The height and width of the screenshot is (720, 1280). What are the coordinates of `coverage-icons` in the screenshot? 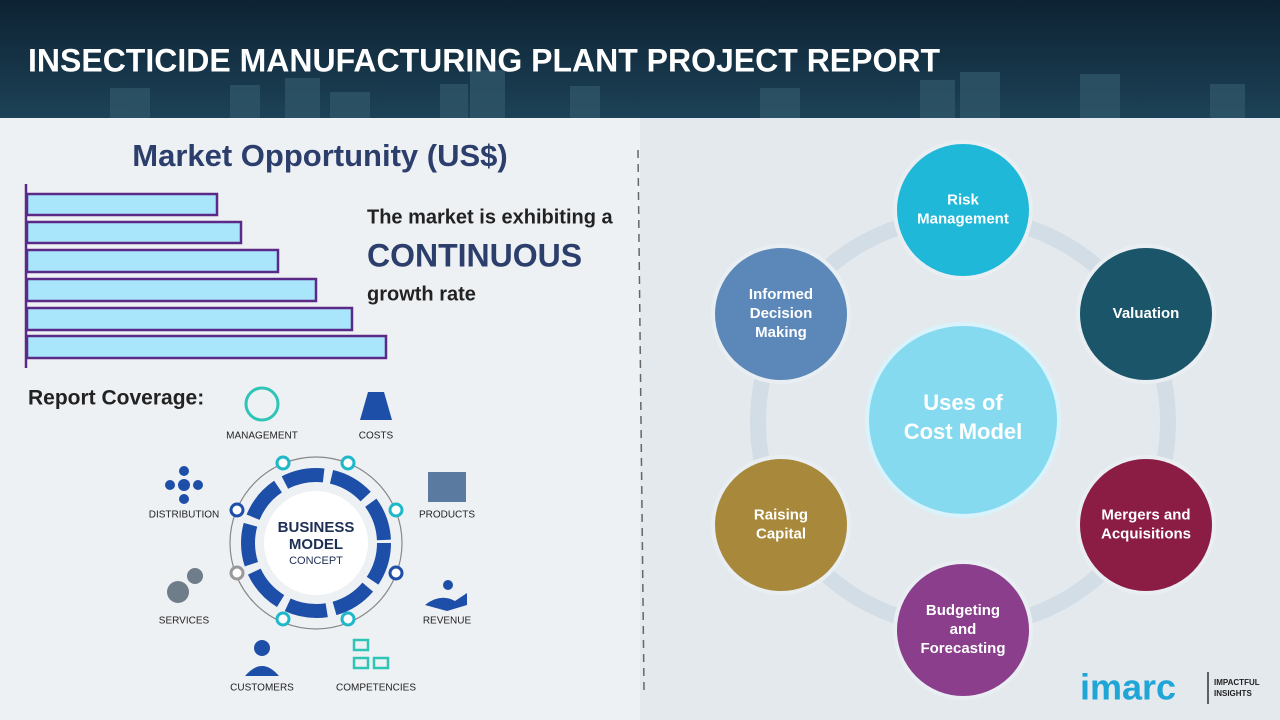 It's located at (316, 531).